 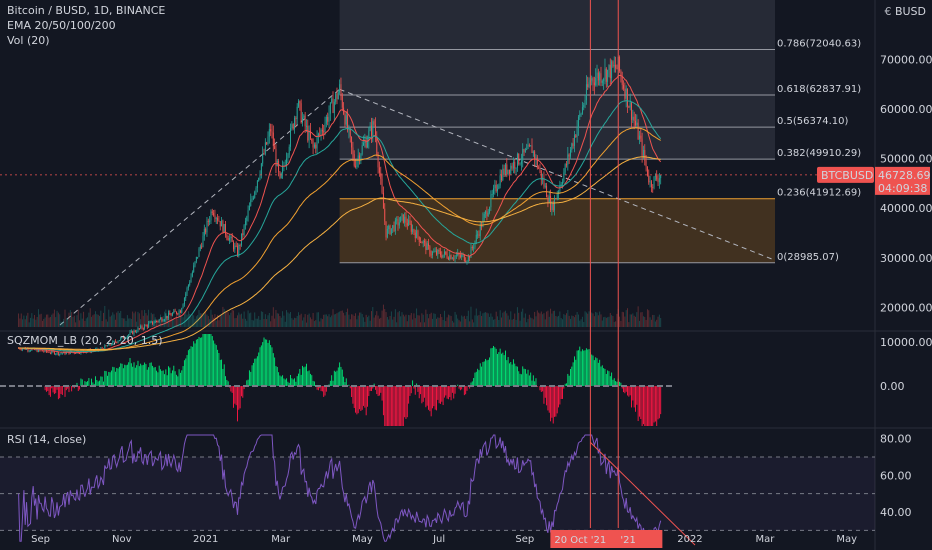 I want to click on squeeze-momentum-label: SQZMOM_LB (20, 2, 20, 1.5), so click(x=85, y=340).